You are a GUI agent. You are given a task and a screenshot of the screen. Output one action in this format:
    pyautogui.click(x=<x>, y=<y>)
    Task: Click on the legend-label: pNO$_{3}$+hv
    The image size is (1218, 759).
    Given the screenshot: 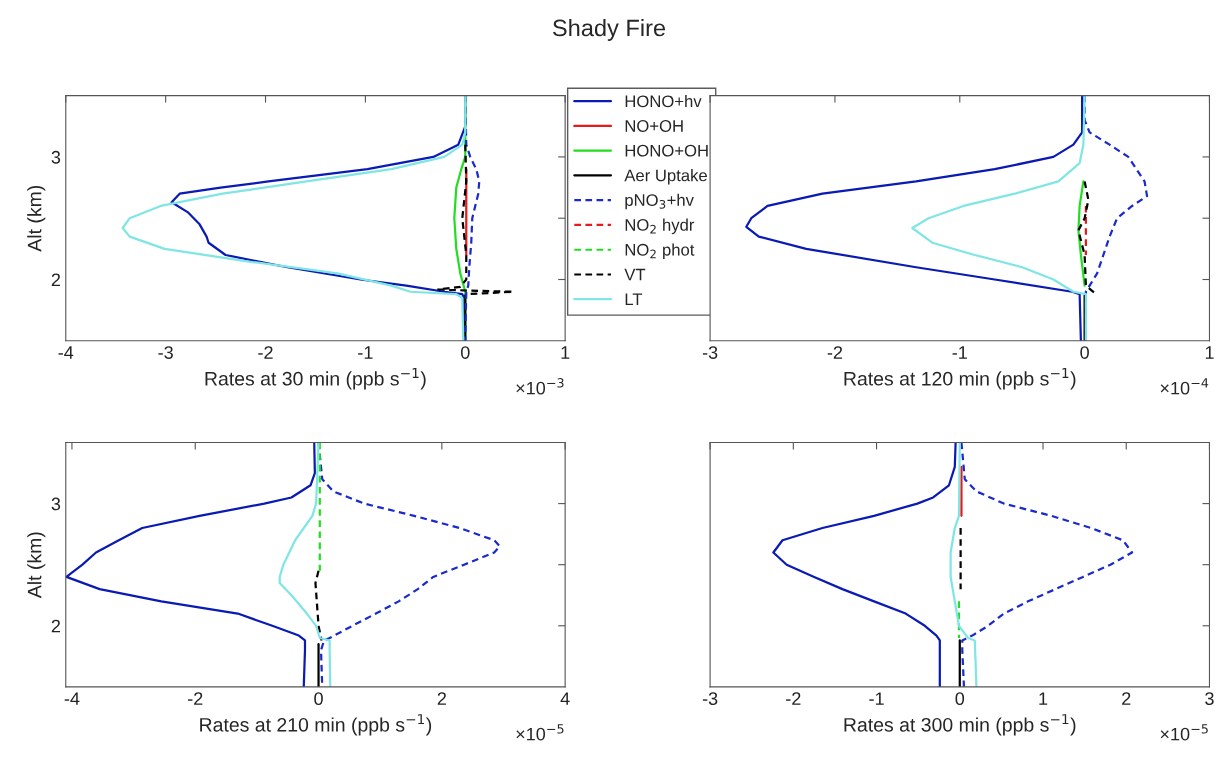 What is the action you would take?
    pyautogui.click(x=659, y=201)
    